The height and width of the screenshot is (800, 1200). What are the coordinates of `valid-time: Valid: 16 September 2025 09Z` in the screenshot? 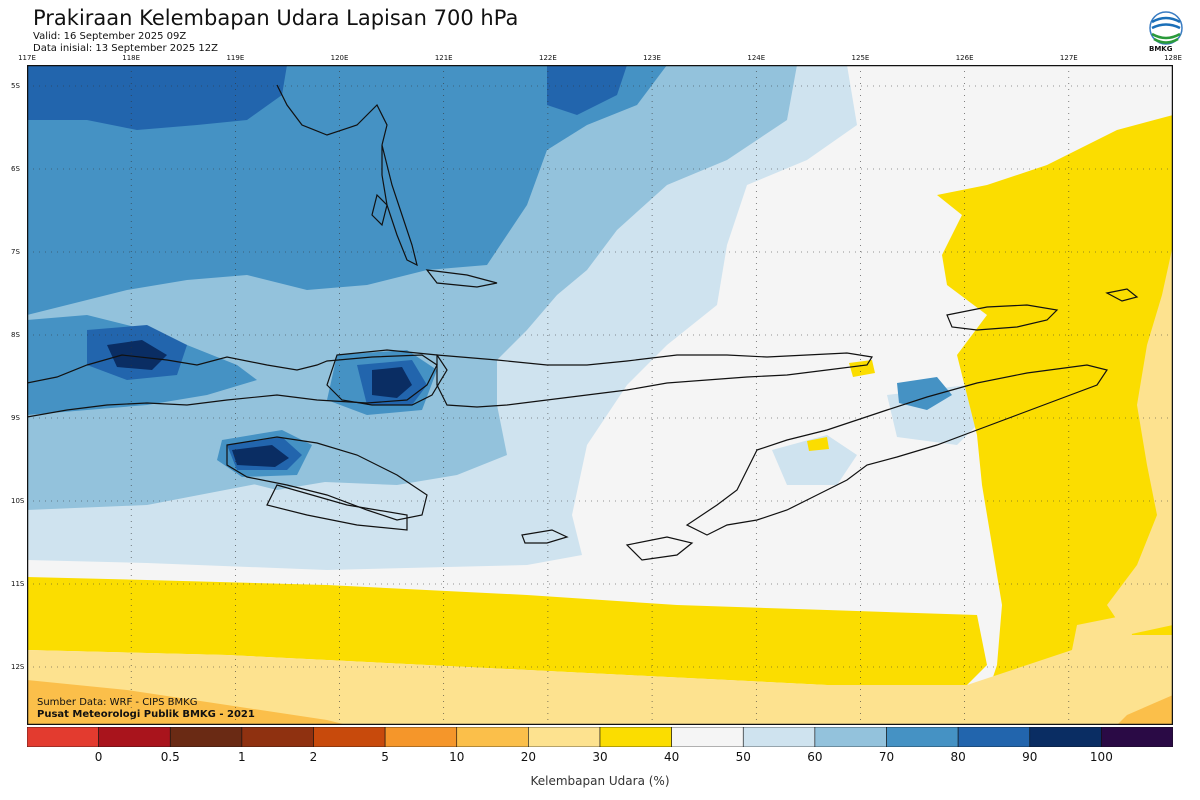 It's located at (110, 36).